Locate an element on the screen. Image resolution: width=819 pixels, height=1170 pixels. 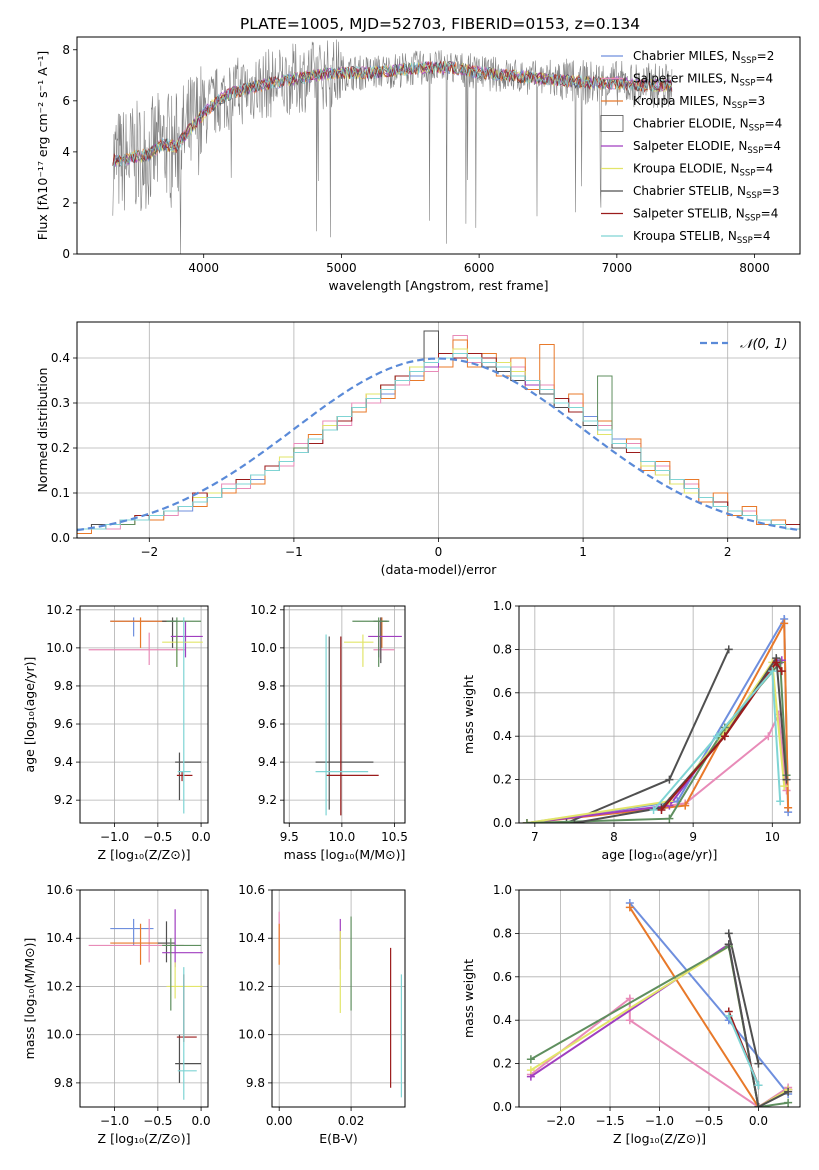
y-tick-label: 9.2 is located at coordinates (267, 800).